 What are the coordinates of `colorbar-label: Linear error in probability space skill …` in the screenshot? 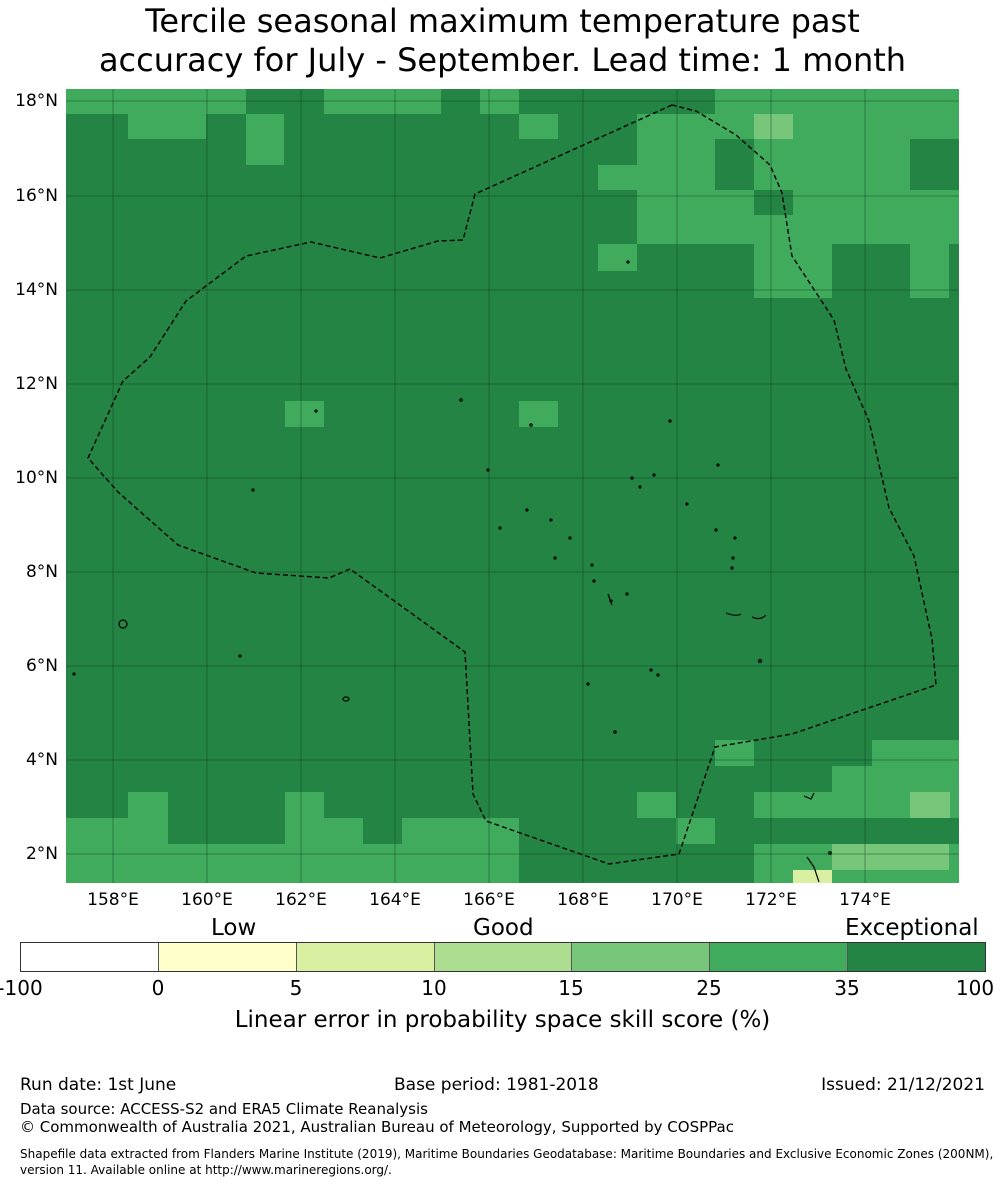 It's located at (502, 1020).